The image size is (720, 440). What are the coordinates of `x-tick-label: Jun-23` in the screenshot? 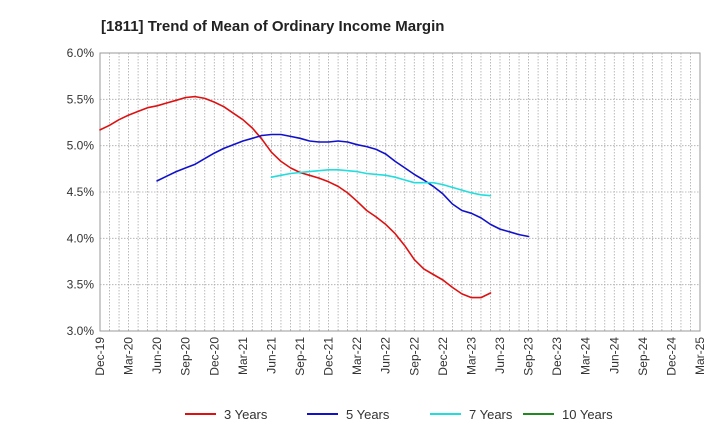 It's located at (500, 355).